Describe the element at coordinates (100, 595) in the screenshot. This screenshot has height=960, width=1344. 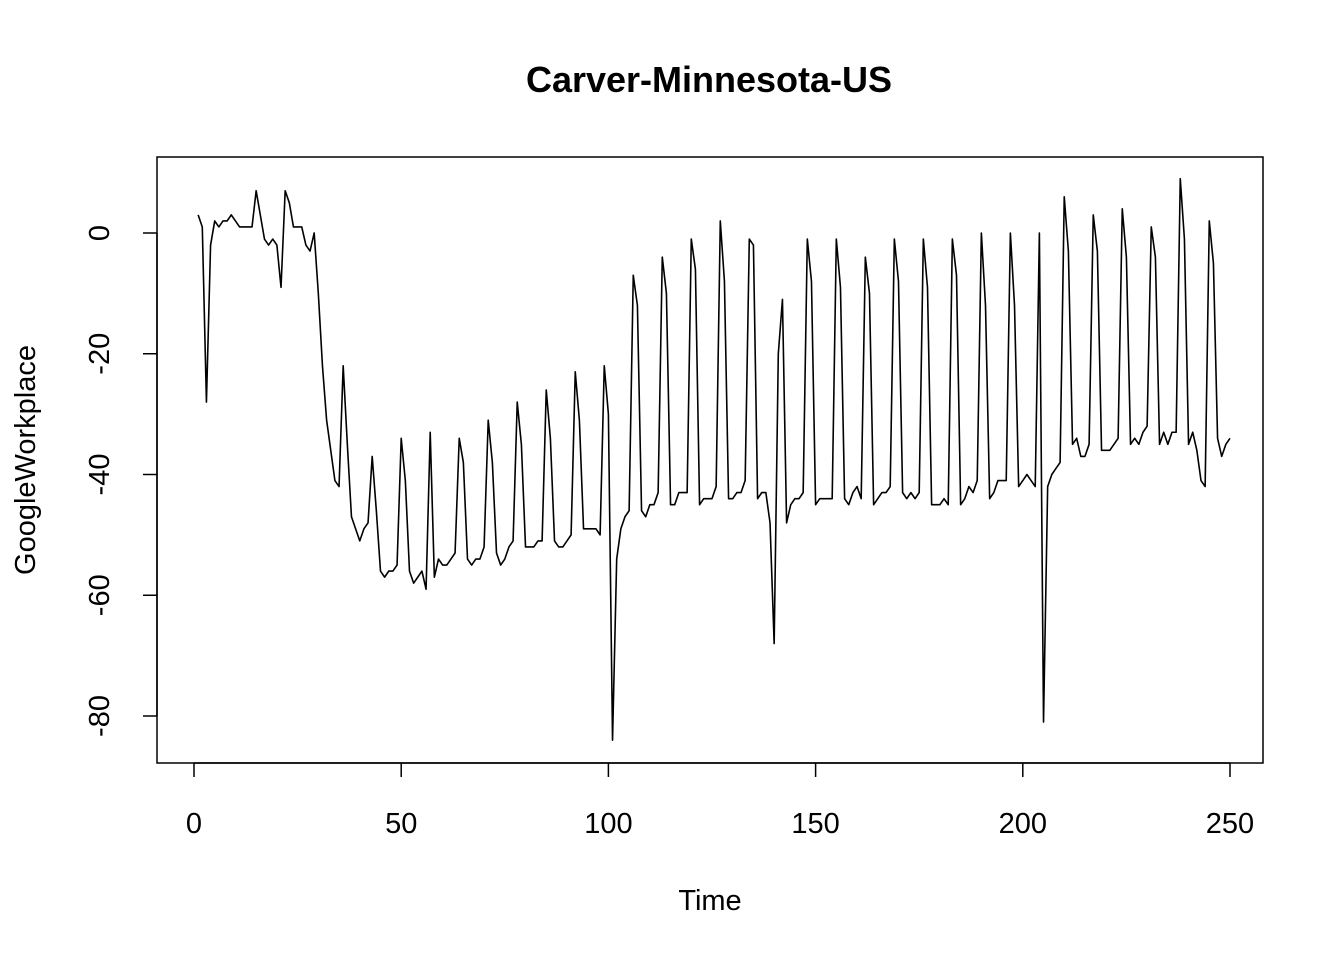
I see `y-tick-label: -60` at that location.